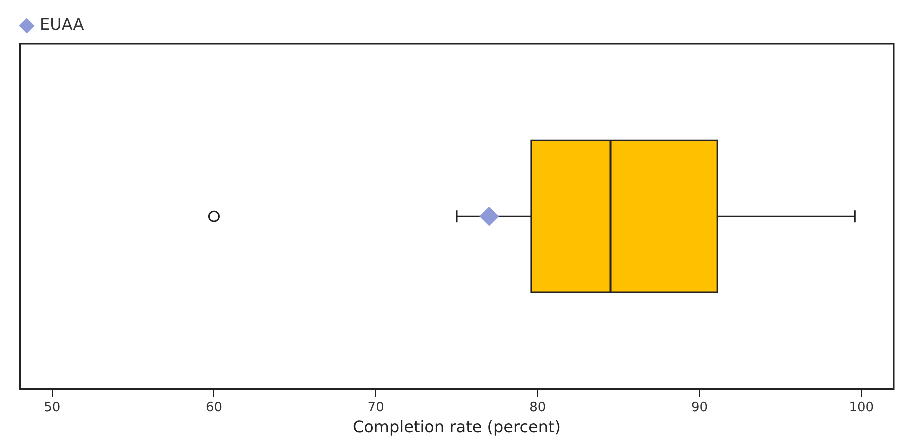 This screenshot has width=917, height=447. What do you see at coordinates (376, 408) in the screenshot?
I see `x-tick-label: 70` at bounding box center [376, 408].